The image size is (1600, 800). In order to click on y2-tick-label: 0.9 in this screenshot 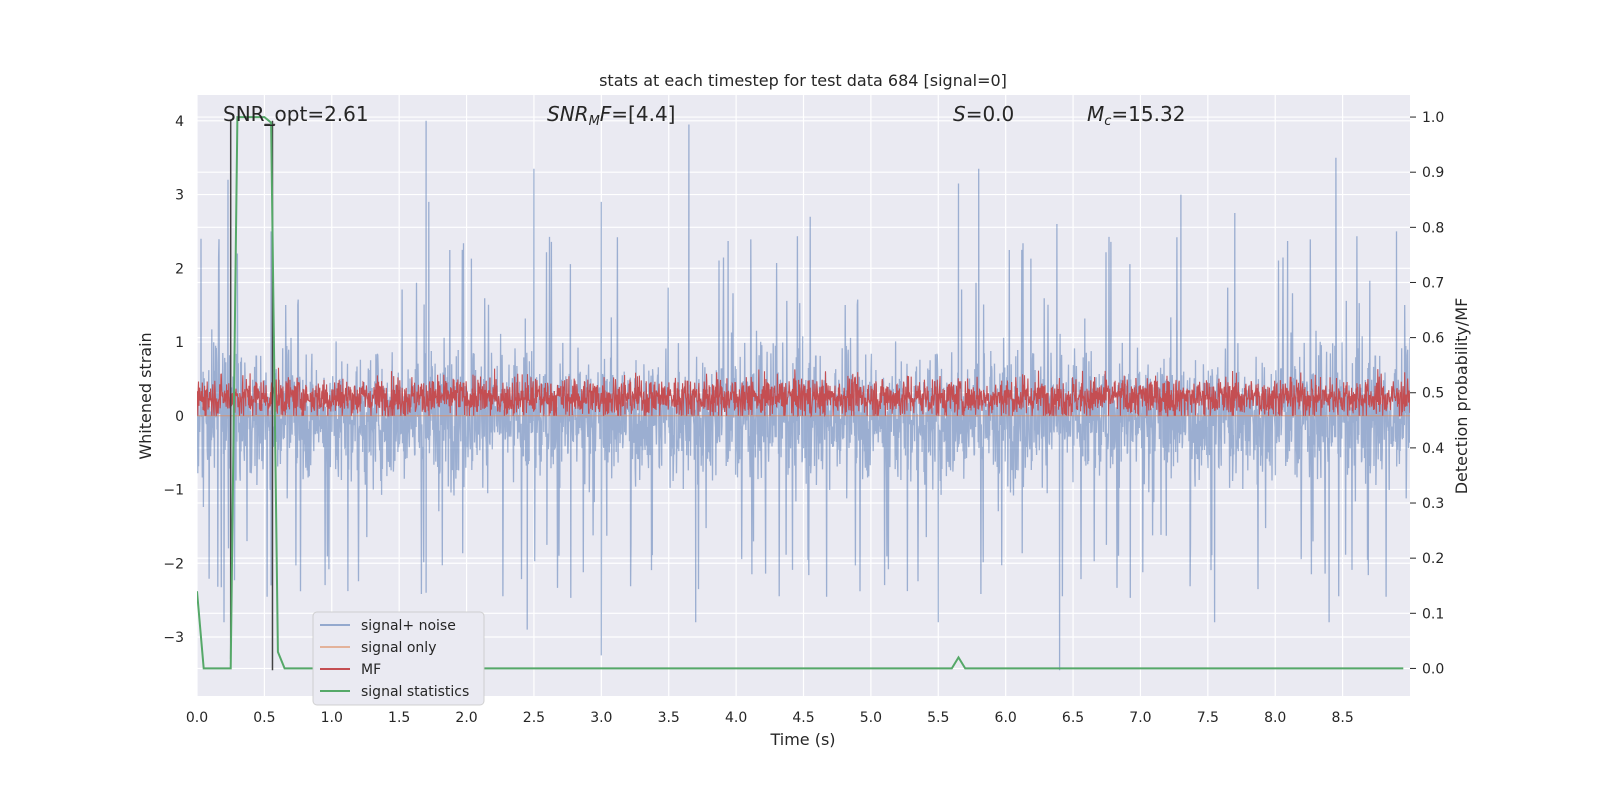, I will do `click(1433, 173)`.